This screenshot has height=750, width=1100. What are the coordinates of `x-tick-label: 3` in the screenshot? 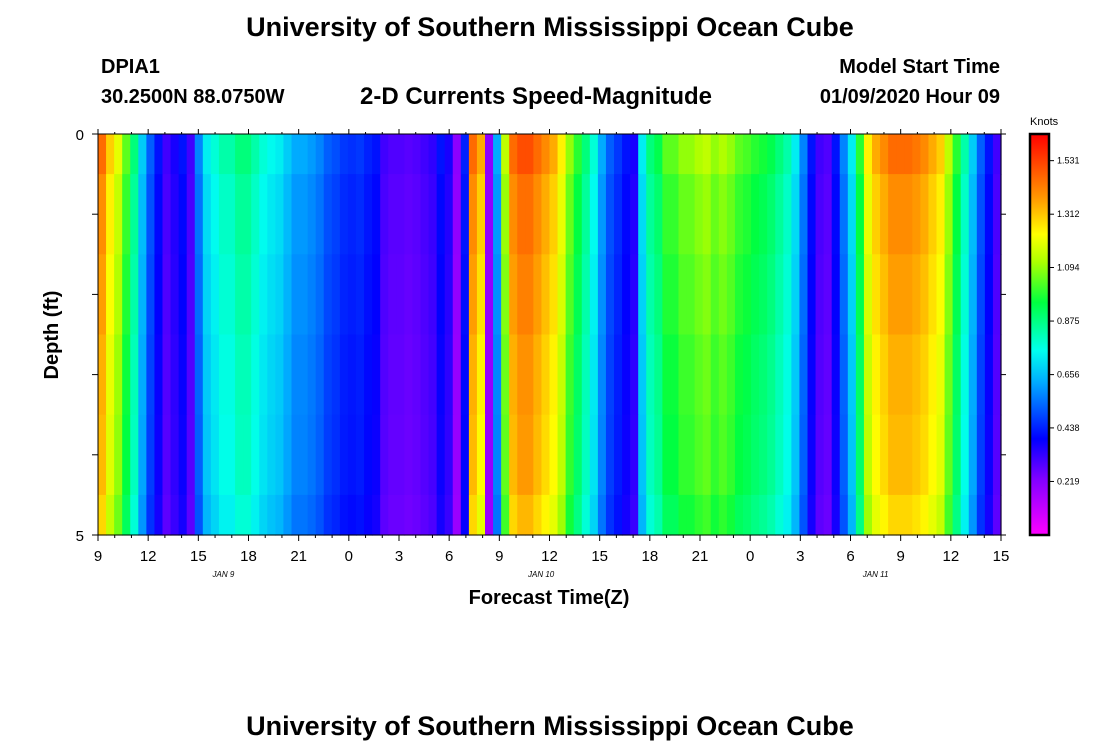 It's located at (399, 556).